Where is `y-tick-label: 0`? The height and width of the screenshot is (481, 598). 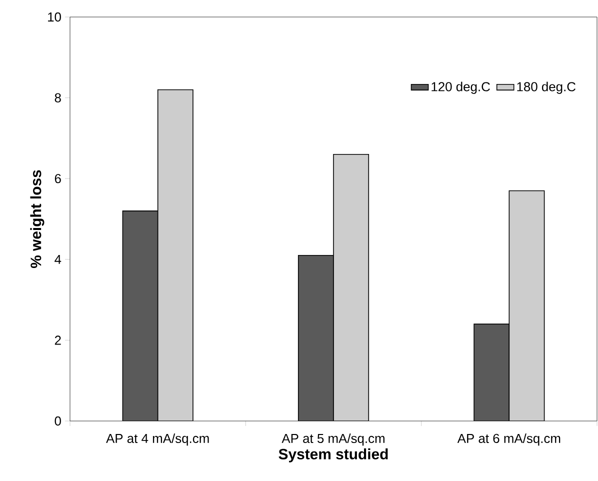
y-tick-label: 0 is located at coordinates (57, 421).